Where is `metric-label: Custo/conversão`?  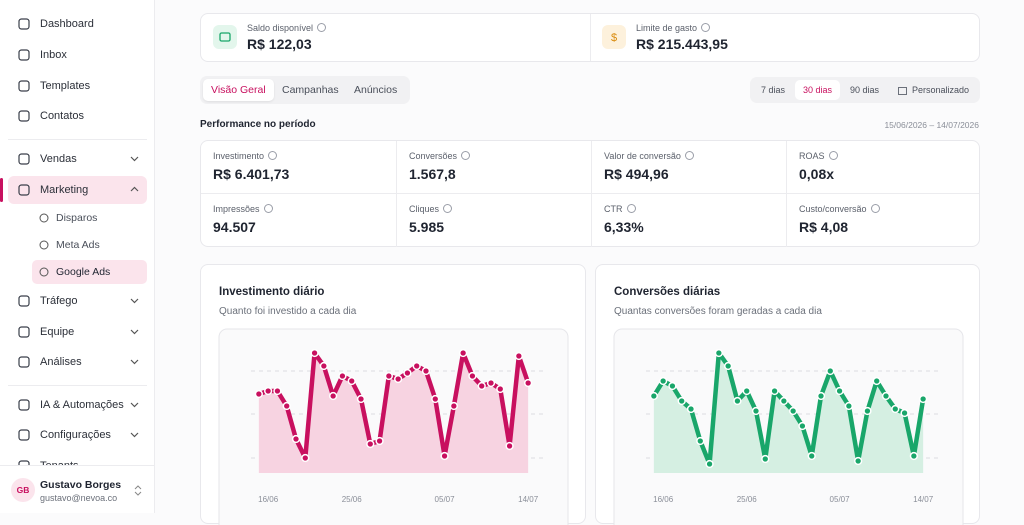
metric-label: Custo/conversão is located at coordinates (833, 209).